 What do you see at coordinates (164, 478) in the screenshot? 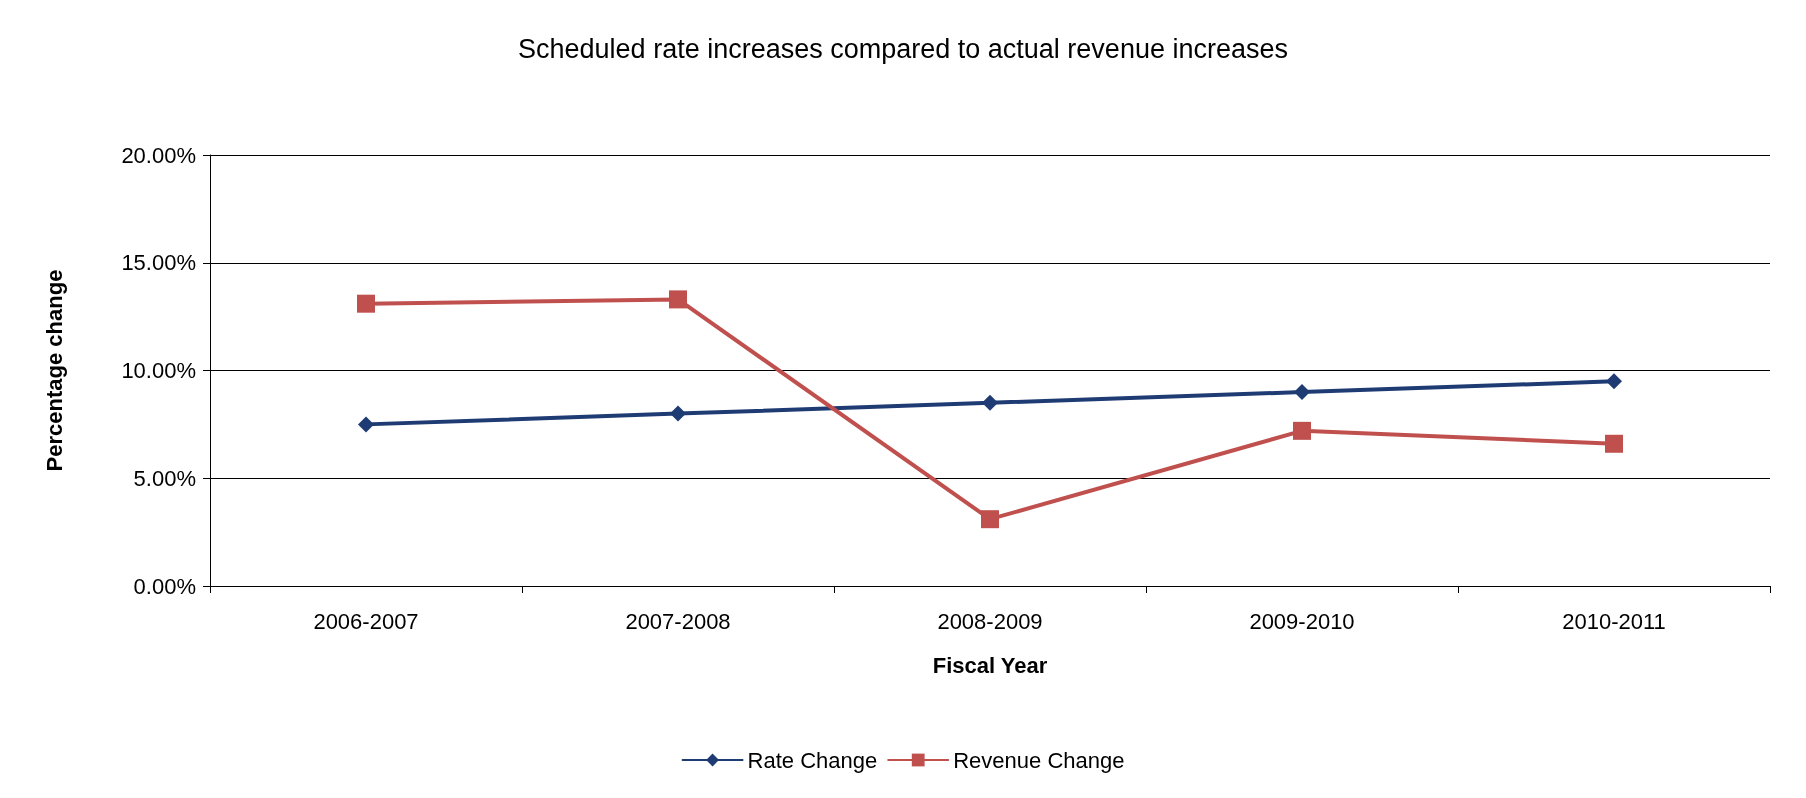
I see `y-tick-label: 5.00%` at bounding box center [164, 478].